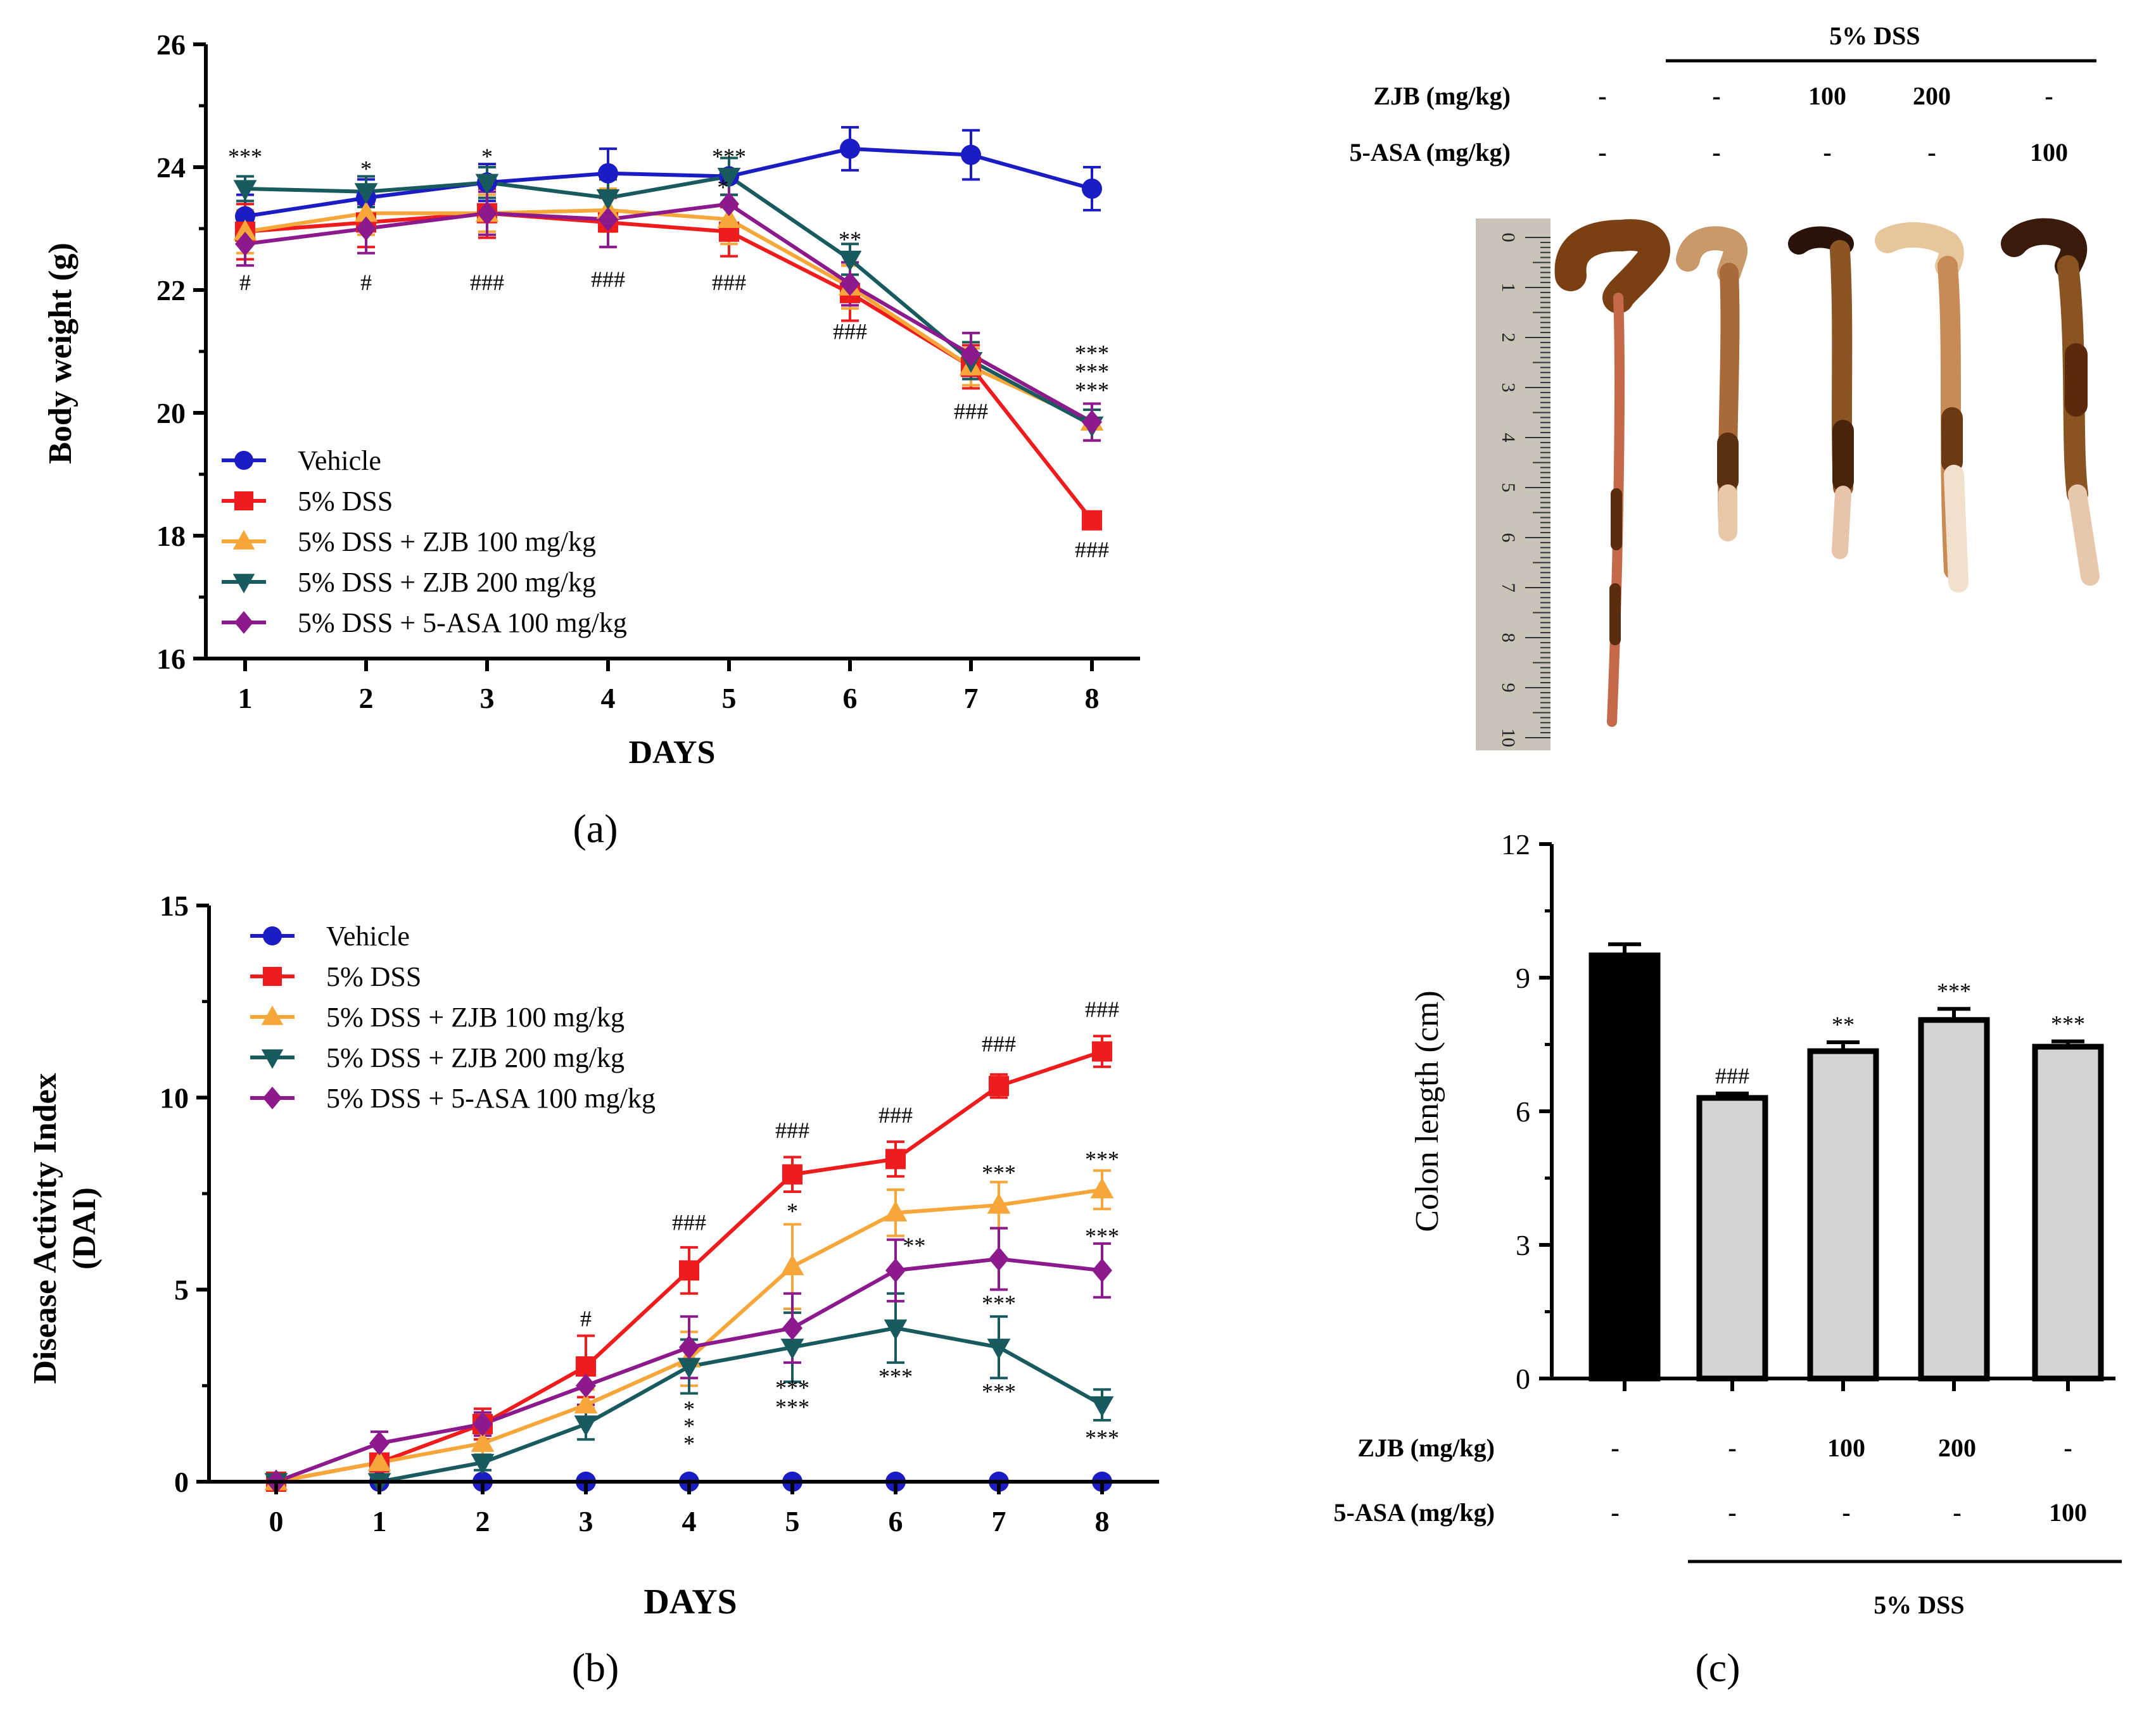  Describe the element at coordinates (850, 698) in the screenshot. I see `a-x-tick-label-5: 6` at that location.